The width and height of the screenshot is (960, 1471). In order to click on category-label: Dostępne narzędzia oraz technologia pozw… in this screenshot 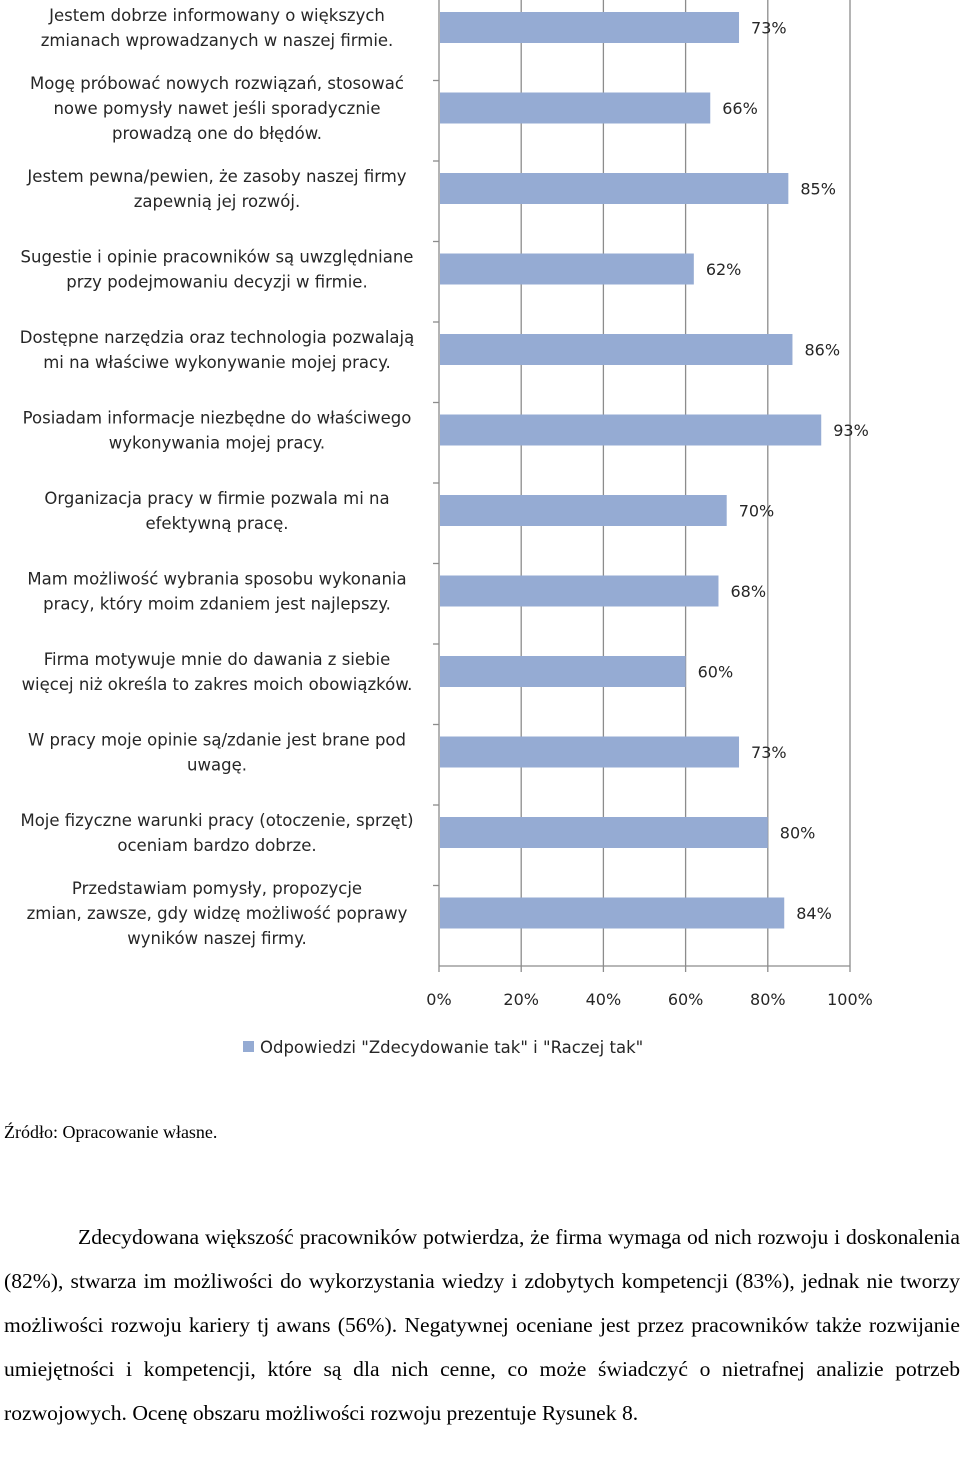, I will do `click(217, 350)`.